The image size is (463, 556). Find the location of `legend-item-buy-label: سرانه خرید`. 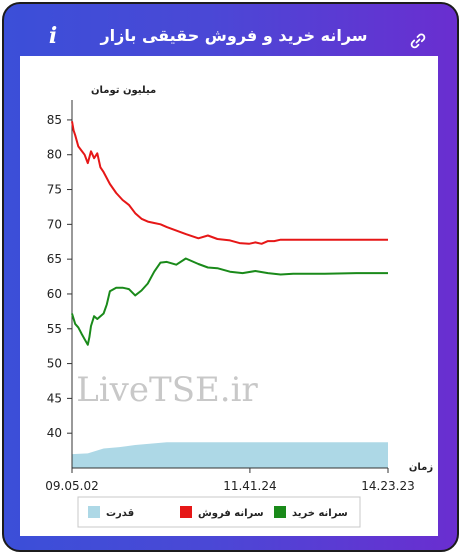

legend-item-buy-label: سرانه خرید is located at coordinates (320, 513).